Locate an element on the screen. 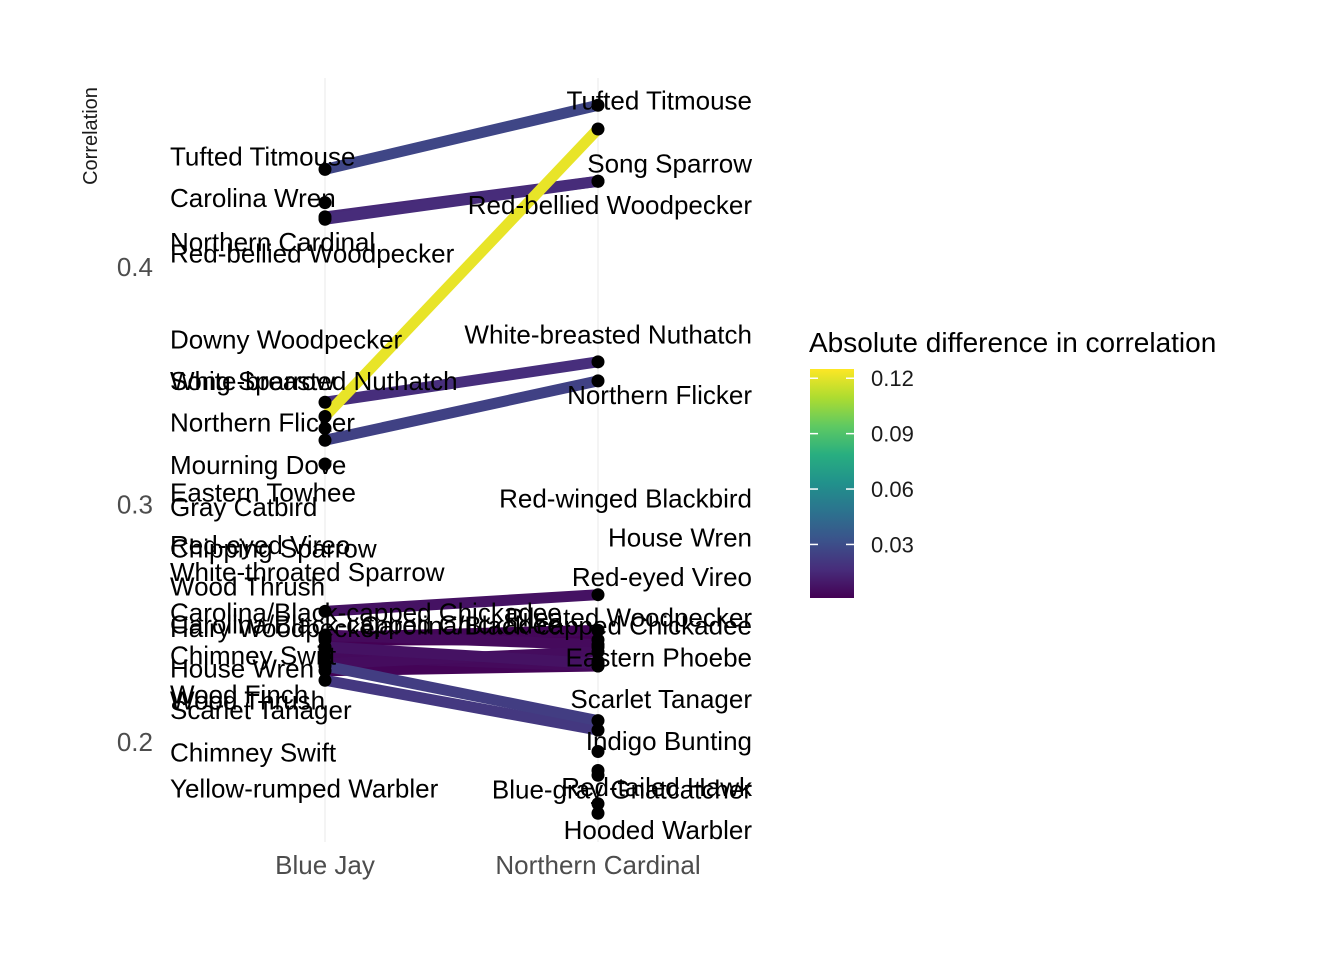 This screenshot has height=960, width=1344. x-axis-ticks: Blue Jay Northern Cardinal is located at coordinates (487, 865).